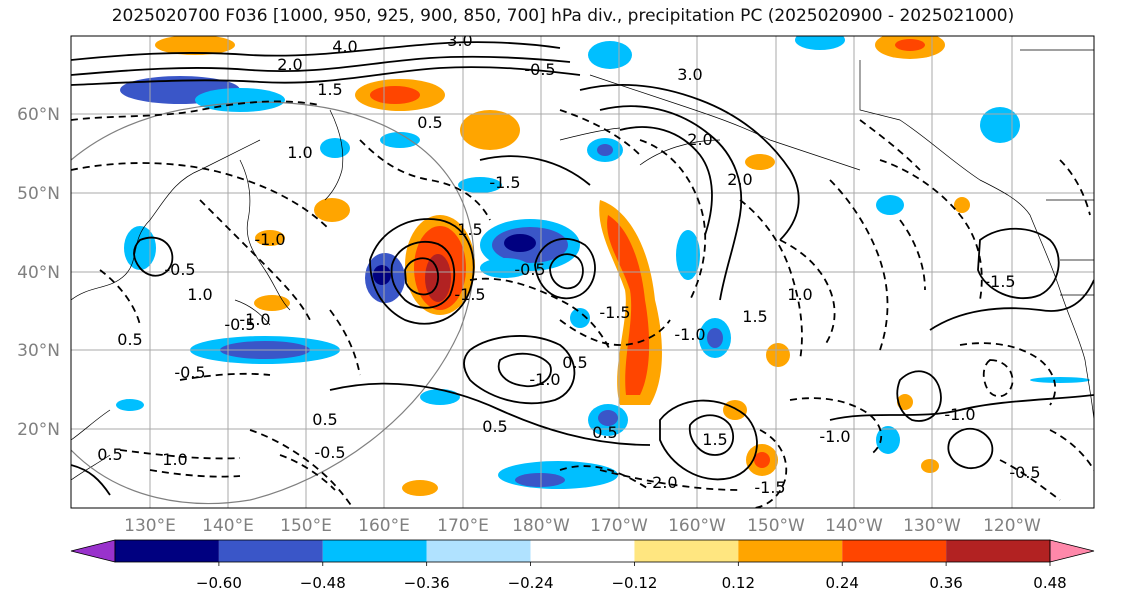 The width and height of the screenshot is (1126, 601). I want to click on colorbar-tick-label: 0.48, so click(1049, 583).